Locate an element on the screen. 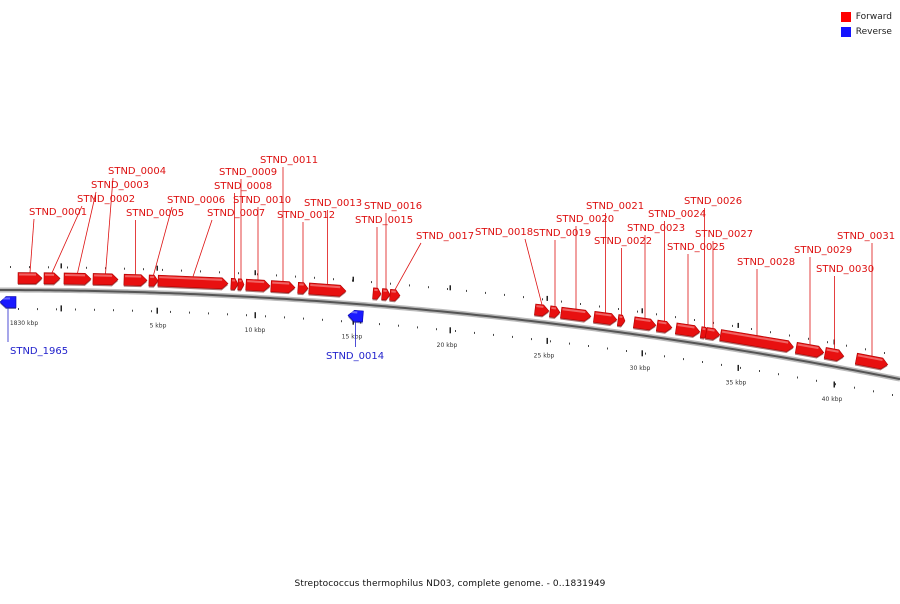 This screenshot has width=900, height=604. gene-label: STND_0012 is located at coordinates (306, 215).